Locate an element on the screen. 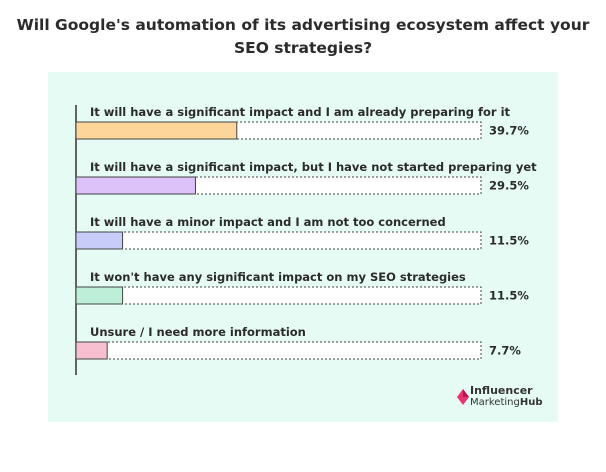 The image size is (606, 472). value-label: 7.7% is located at coordinates (505, 351).